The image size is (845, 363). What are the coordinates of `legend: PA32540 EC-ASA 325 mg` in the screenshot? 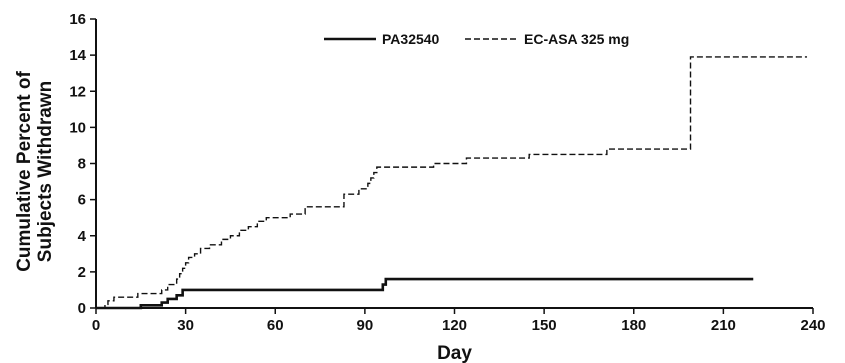 It's located at (476, 39).